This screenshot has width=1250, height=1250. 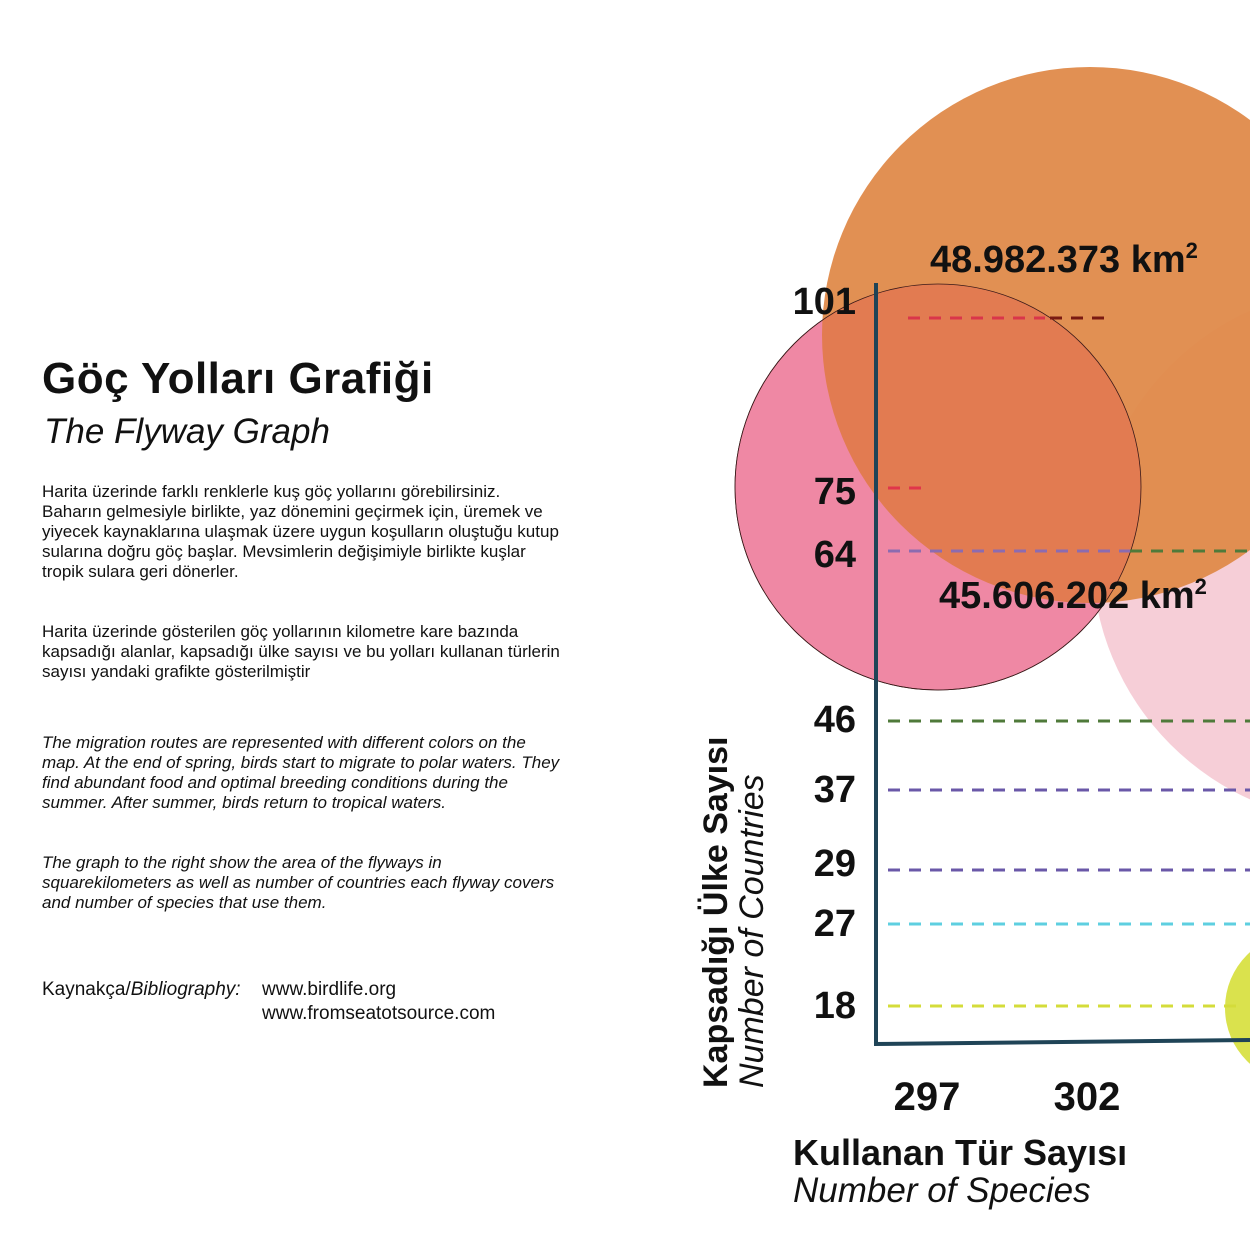 What do you see at coordinates (329, 989) in the screenshot?
I see `link-birdlife: www.birdlife.org` at bounding box center [329, 989].